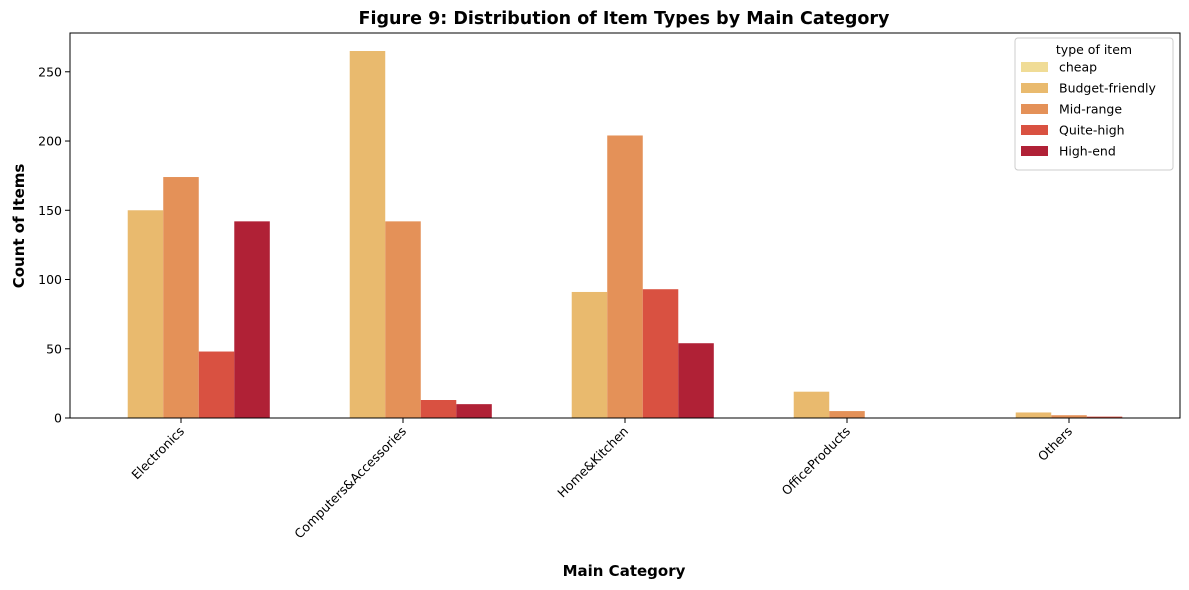 The height and width of the screenshot is (590, 1189). Describe the element at coordinates (1108, 88) in the screenshot. I see `legend-entry: Budget-friendly` at that location.